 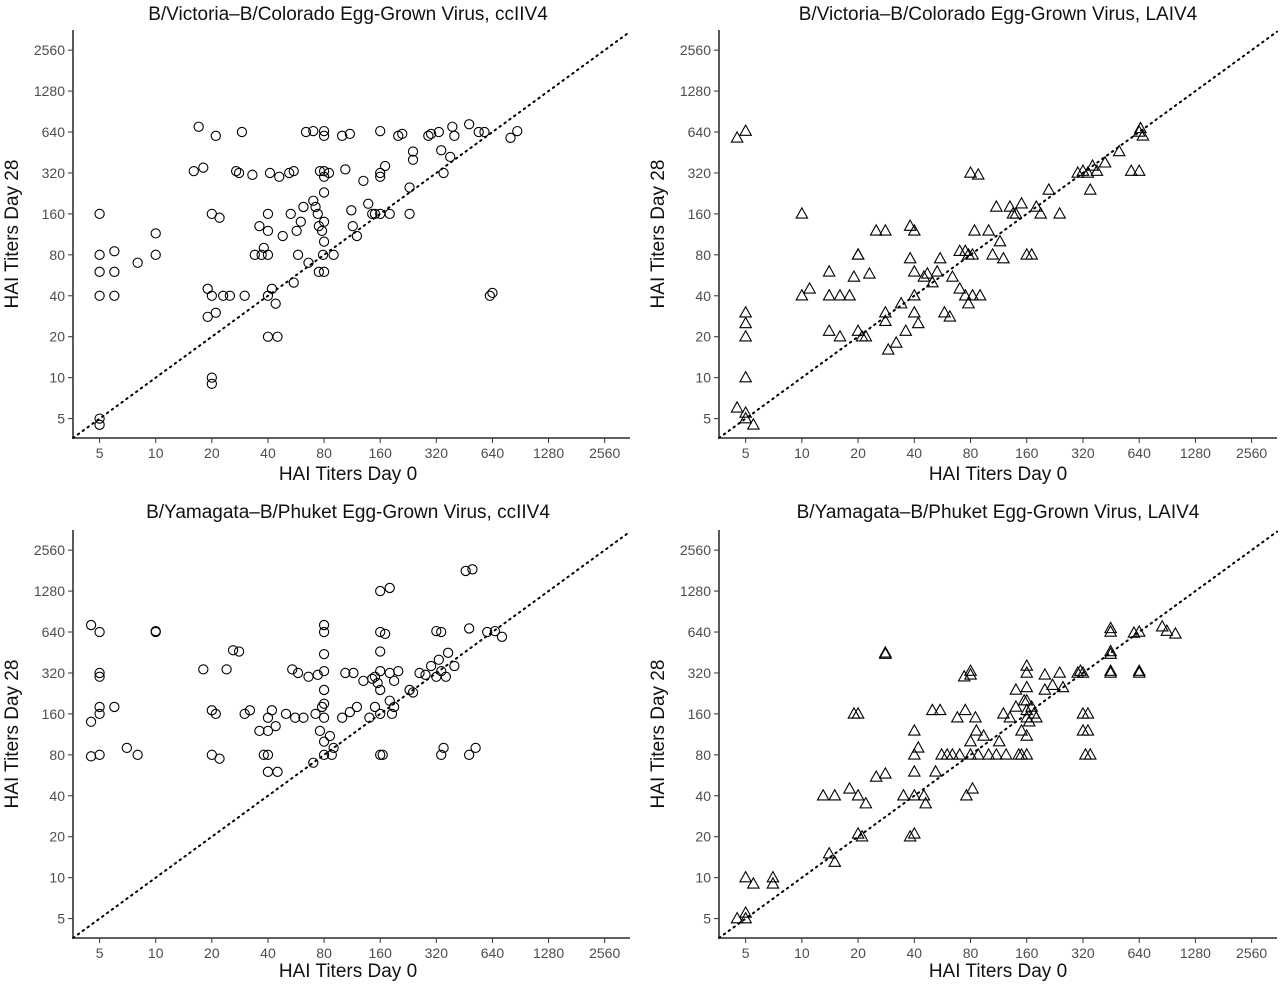 I want to click on x-tick-label: 20, so click(x=212, y=453).